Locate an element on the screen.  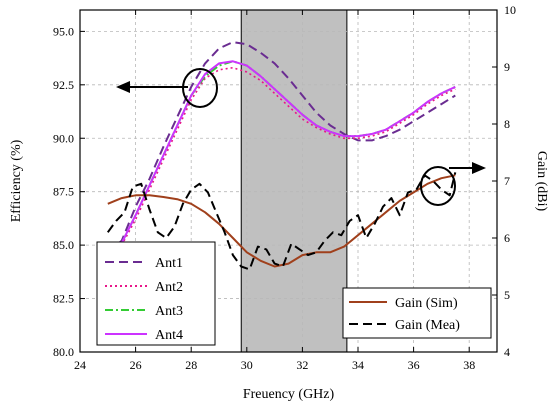
y-left-tick-label: 87.5 is located at coordinates (63, 192).